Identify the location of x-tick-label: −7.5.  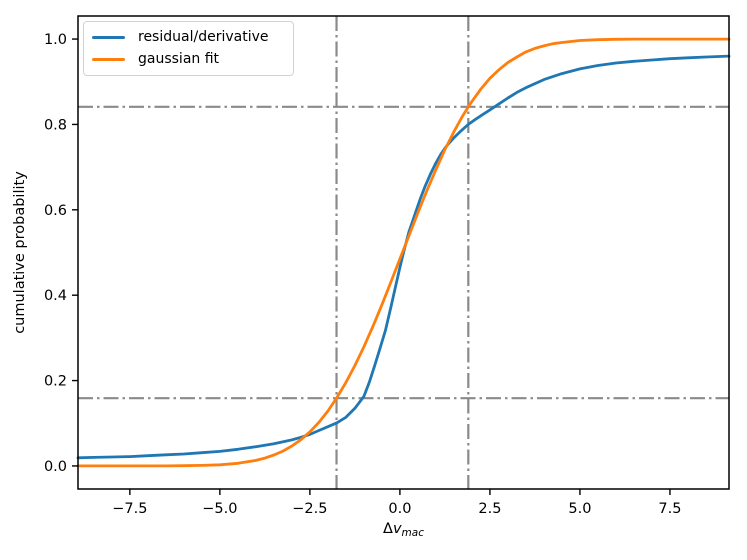
(129, 509).